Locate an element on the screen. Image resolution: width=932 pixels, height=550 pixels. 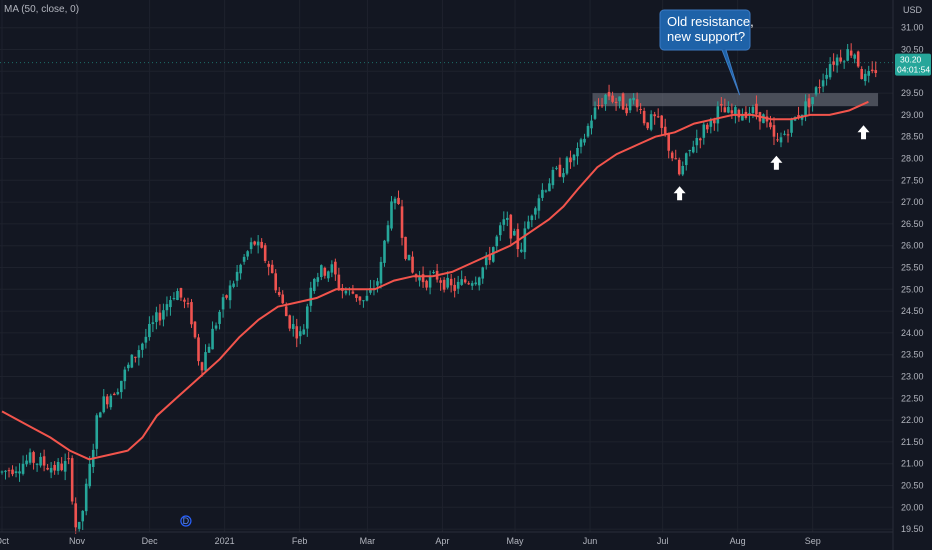
time-tick-label: Aug is located at coordinates (738, 541).